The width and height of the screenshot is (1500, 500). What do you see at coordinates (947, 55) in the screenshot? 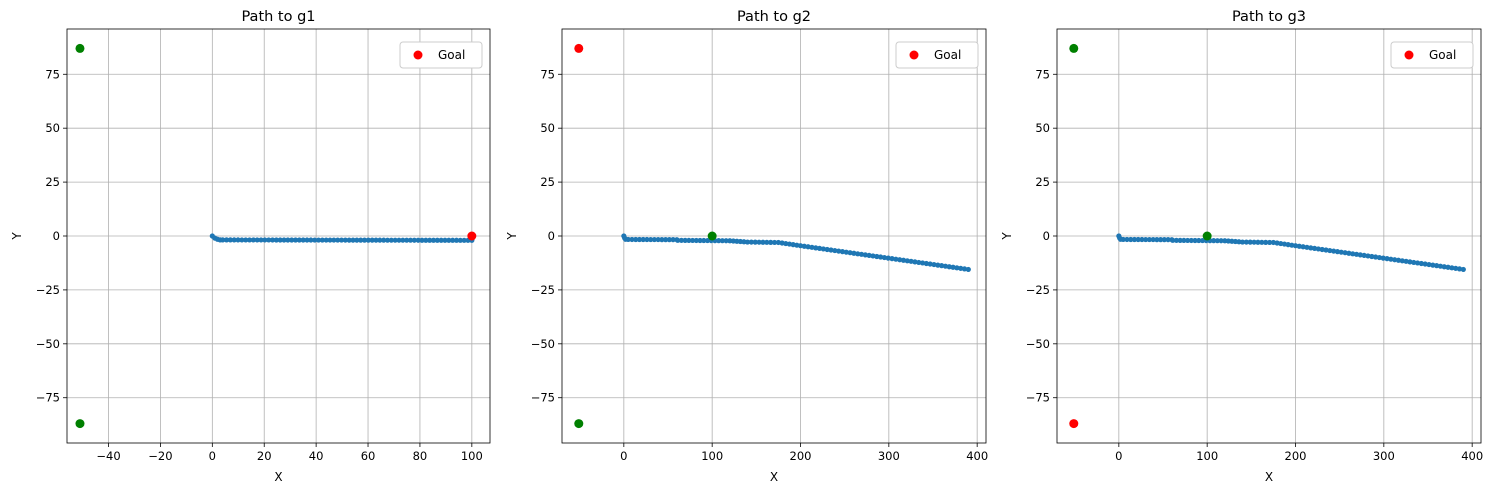
I see `legend-label: Goal` at bounding box center [947, 55].